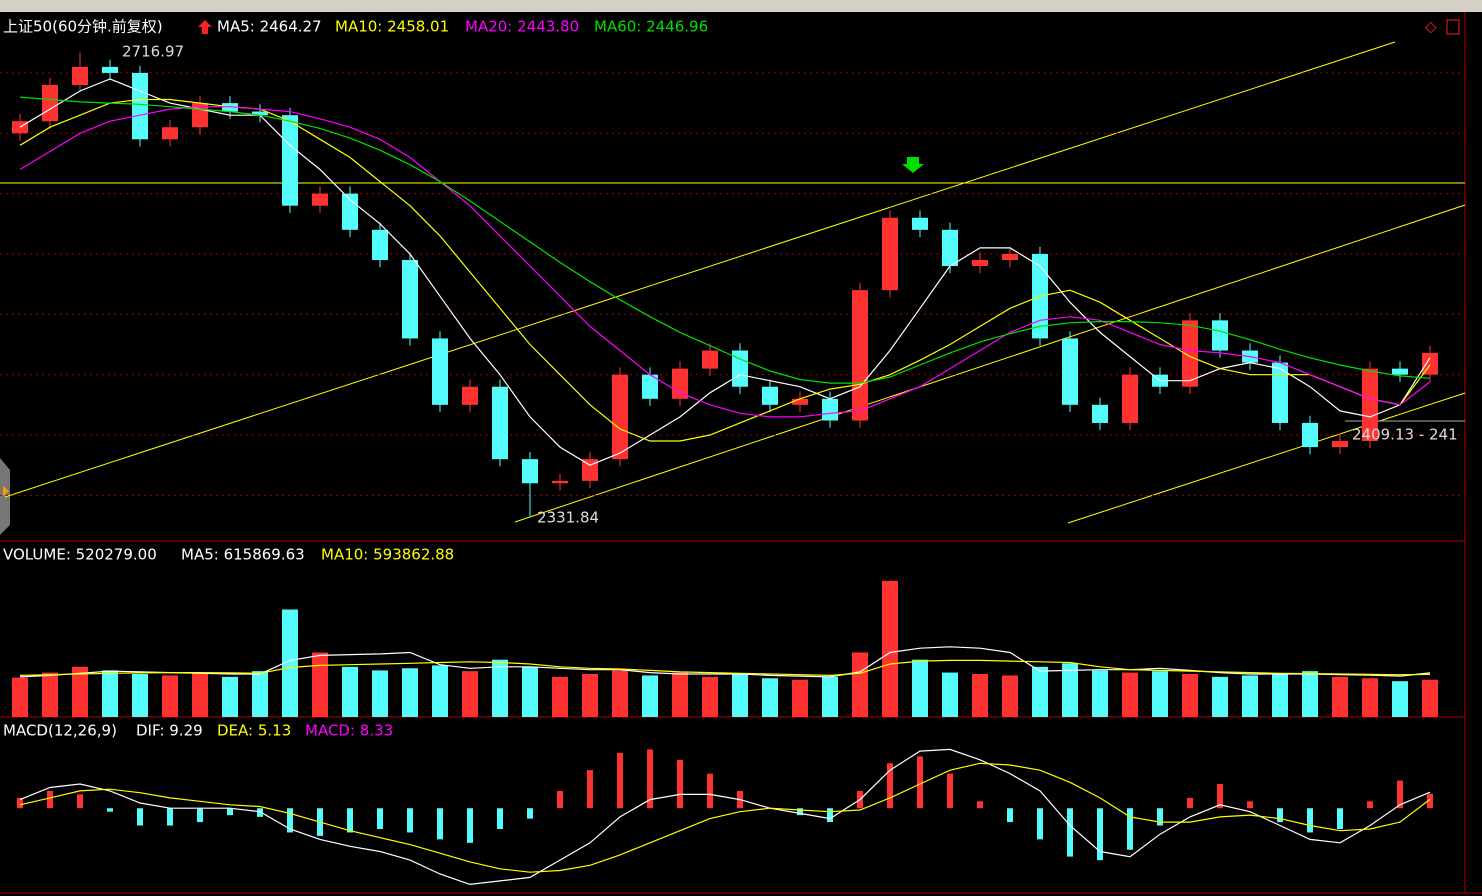  What do you see at coordinates (1405, 435) in the screenshot?
I see `annotation: 2409.13 - 241` at bounding box center [1405, 435].